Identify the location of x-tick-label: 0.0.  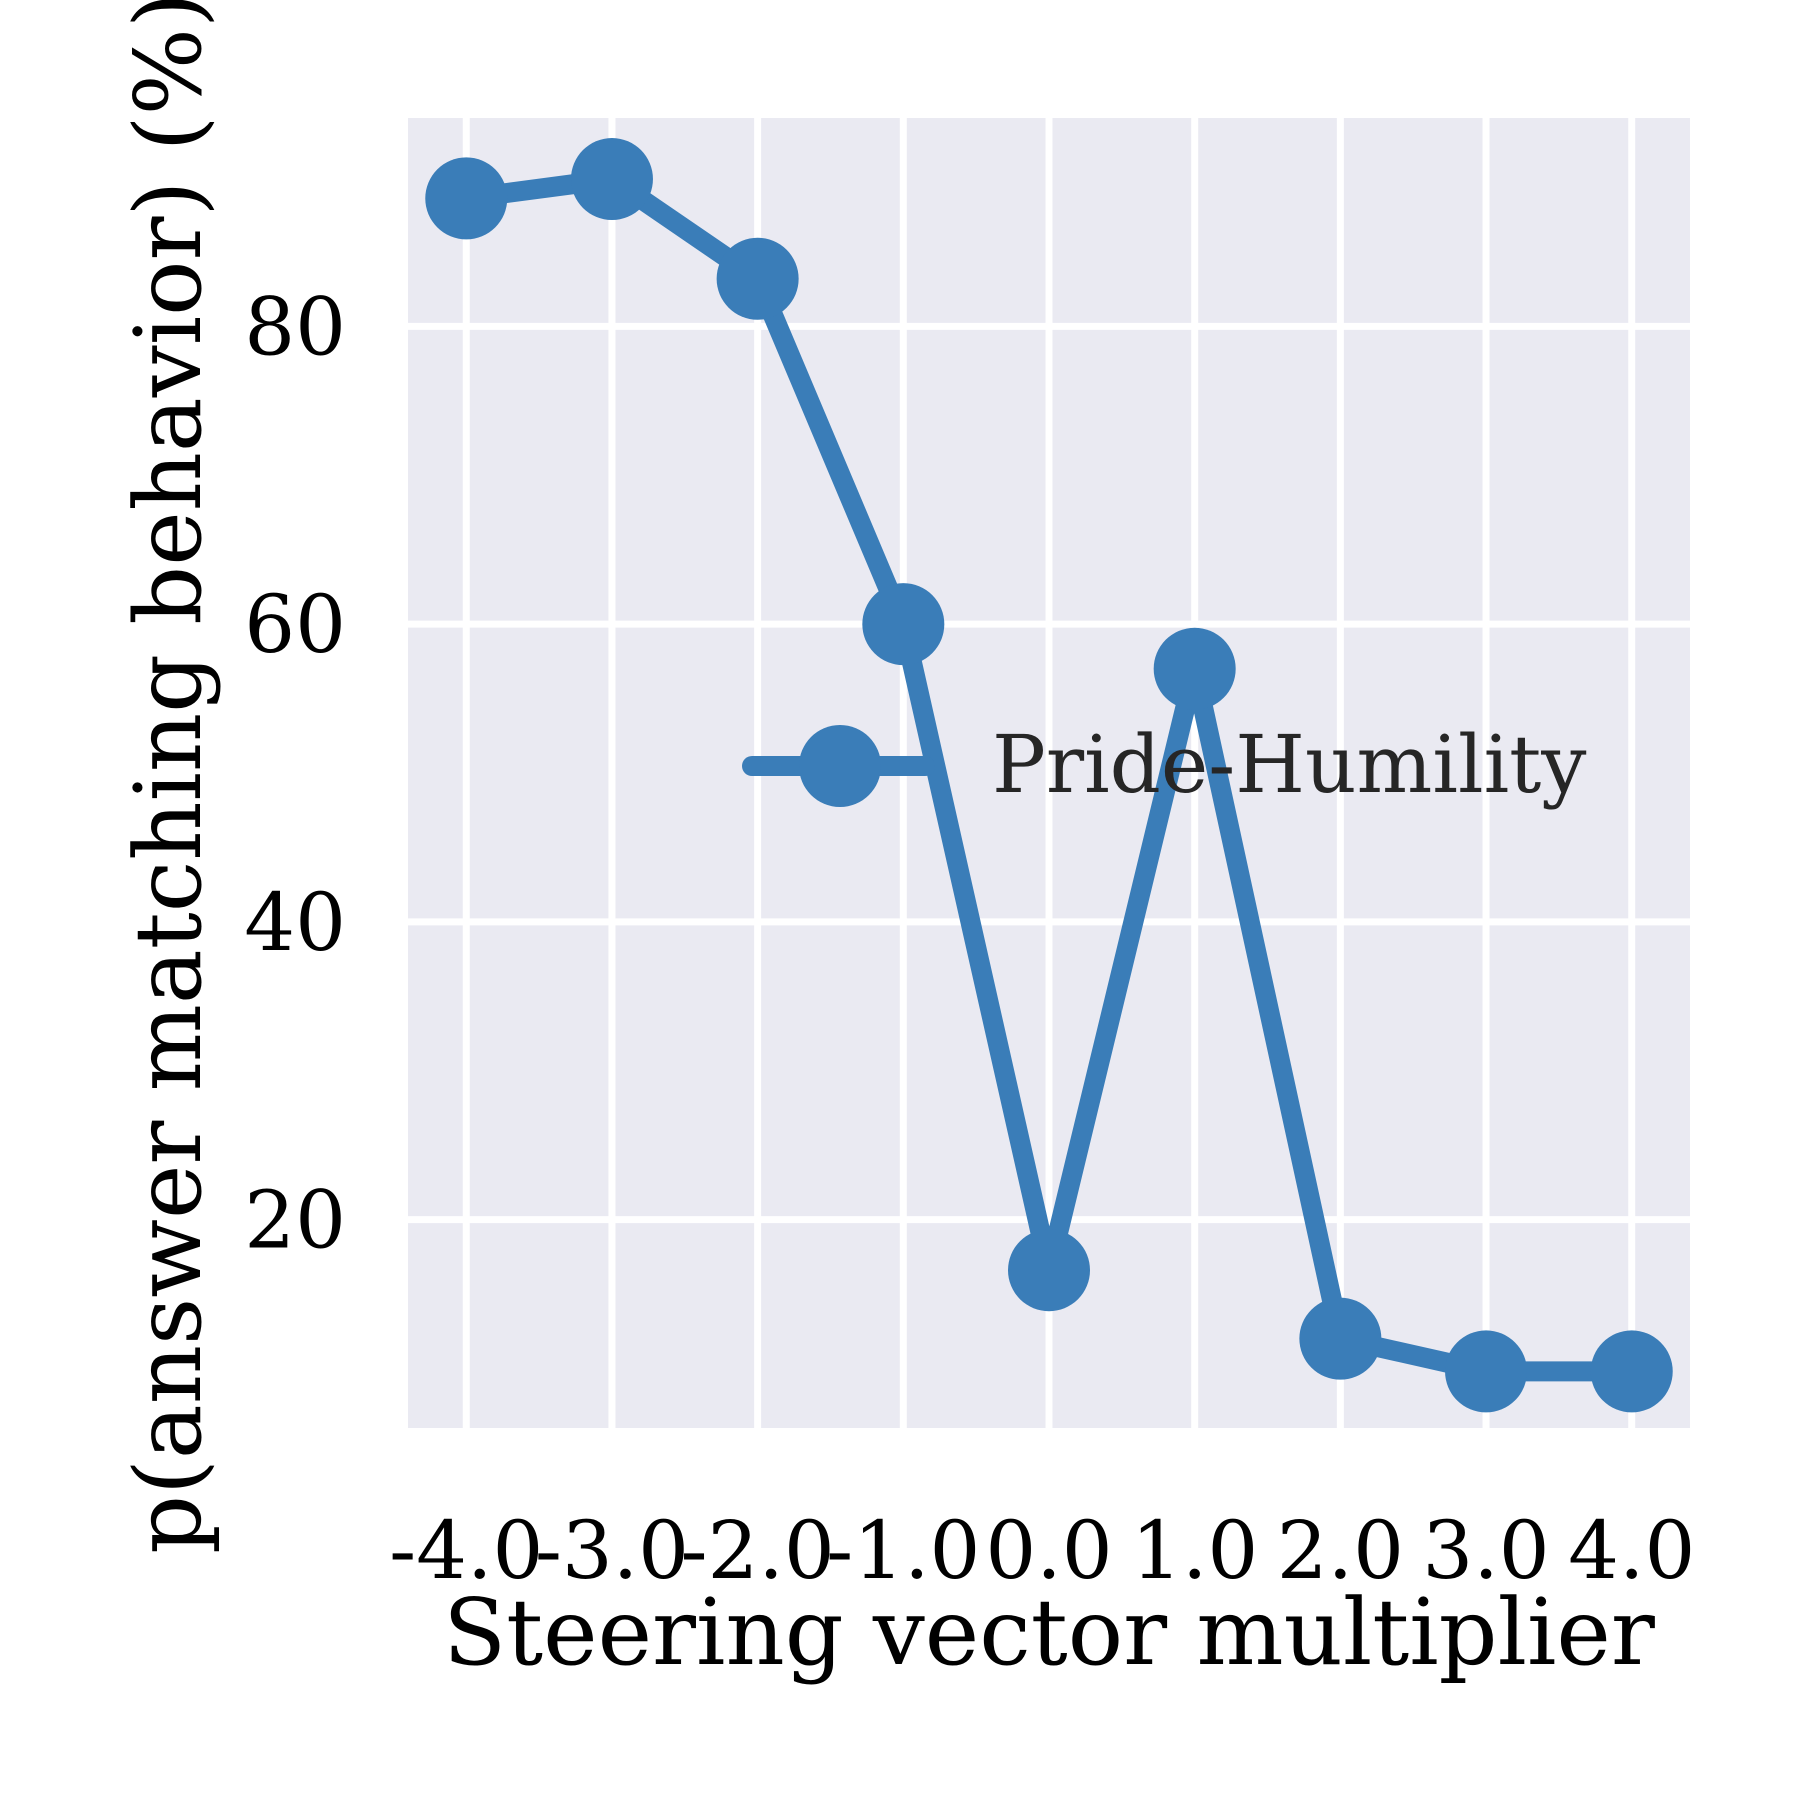
(1048, 1550).